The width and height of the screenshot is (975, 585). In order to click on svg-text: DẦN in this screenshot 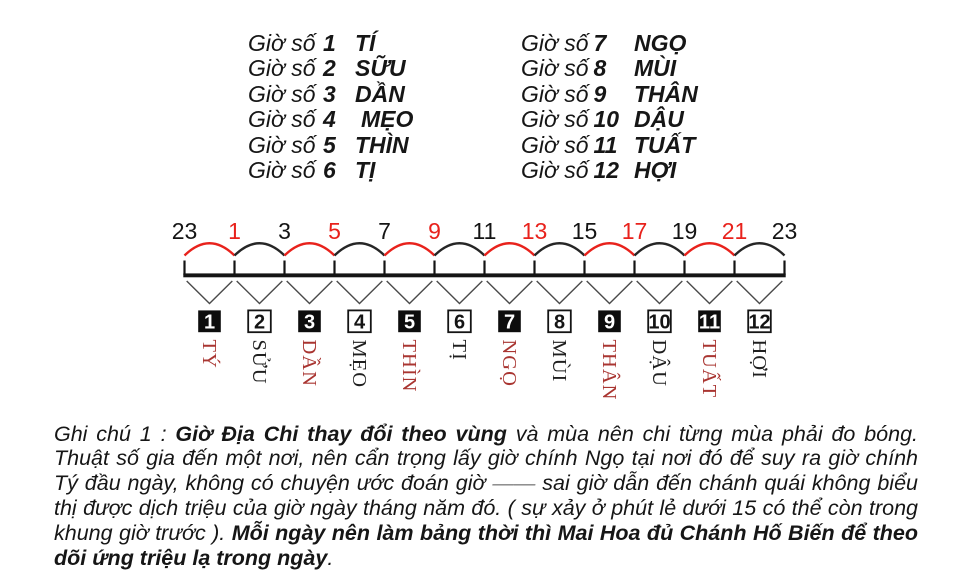, I will do `click(310, 363)`.